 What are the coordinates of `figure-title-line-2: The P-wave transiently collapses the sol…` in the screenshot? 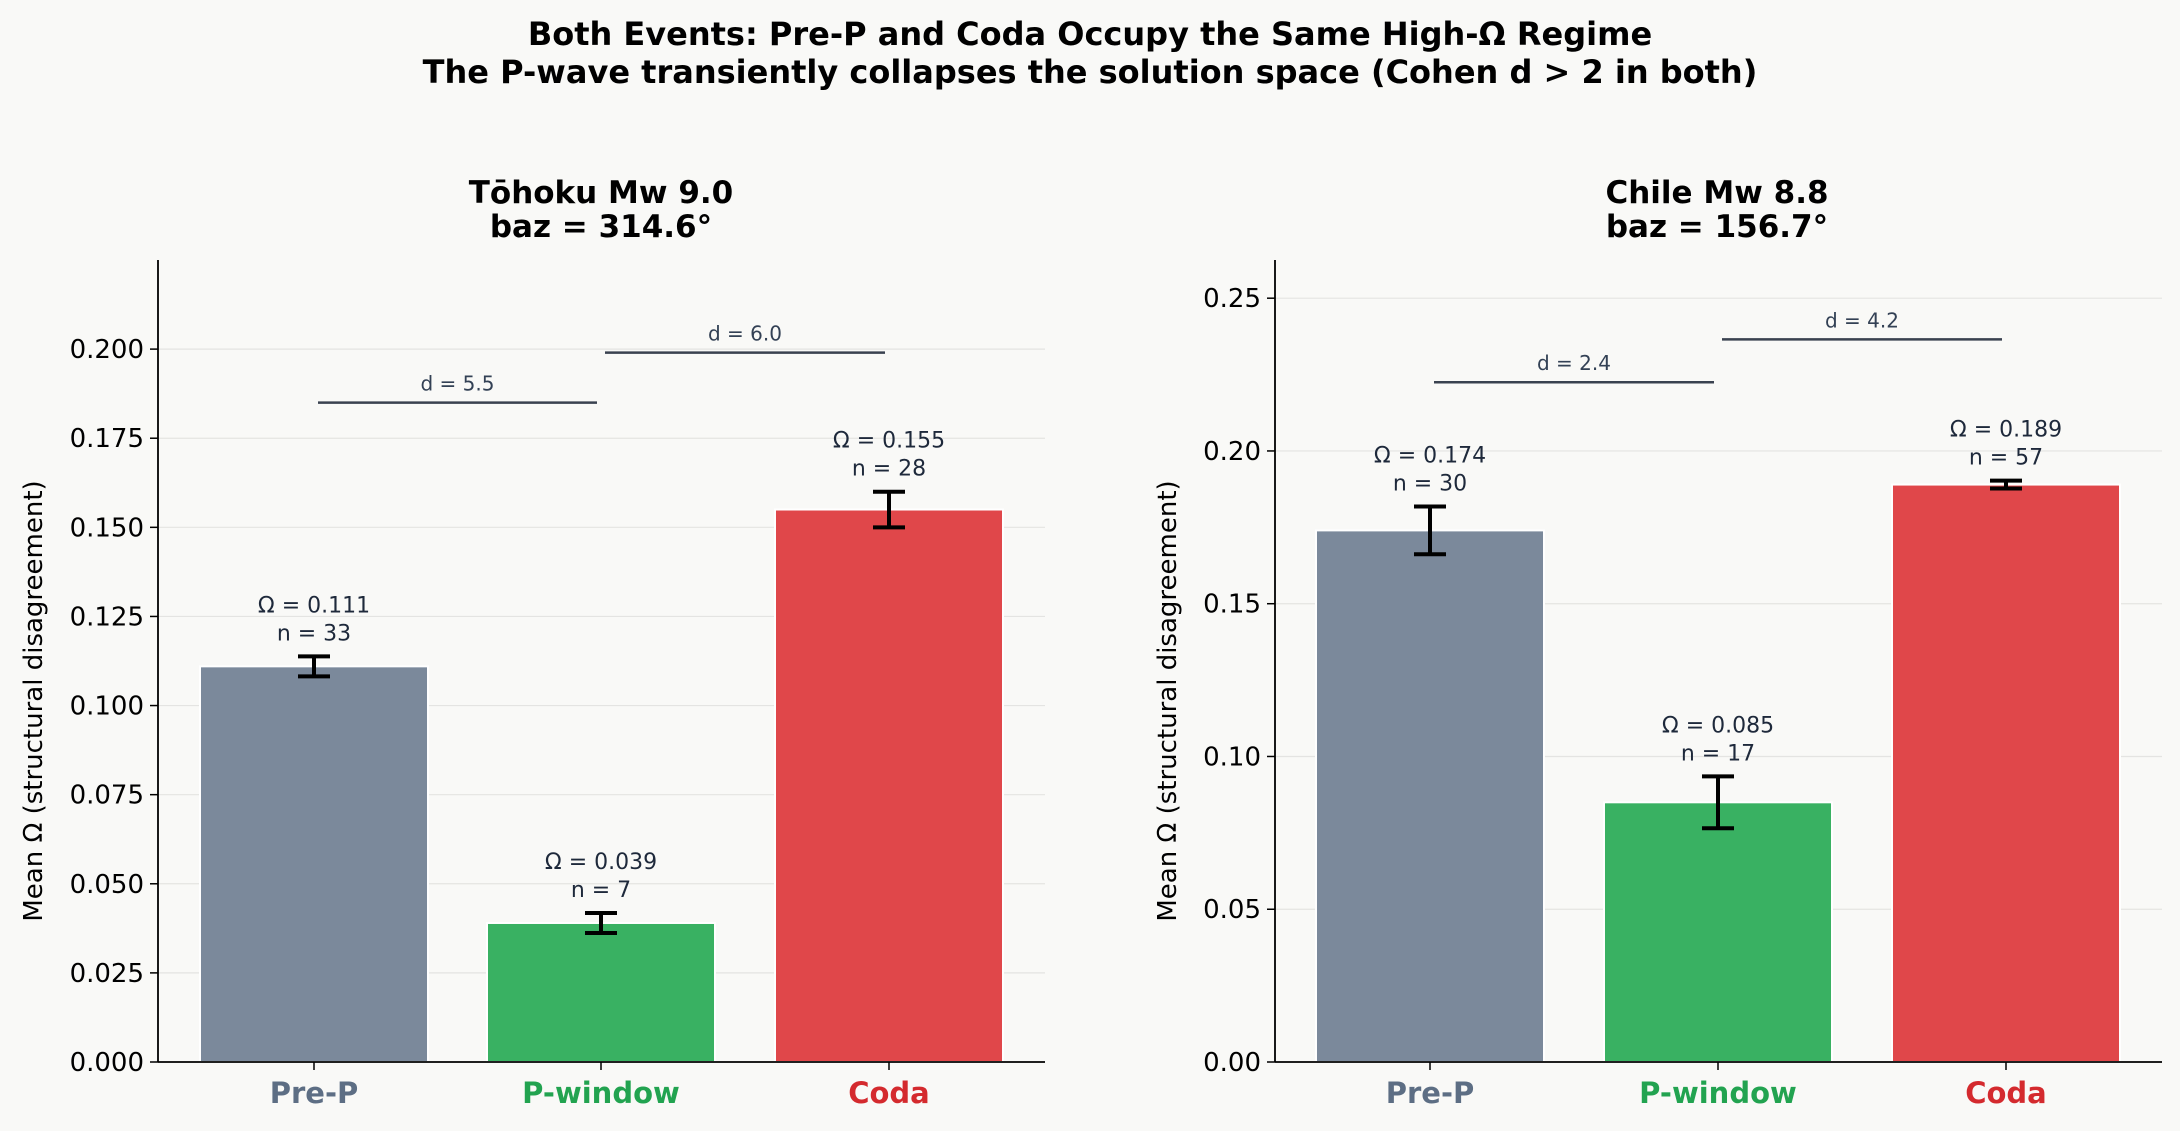 It's located at (1090, 72).